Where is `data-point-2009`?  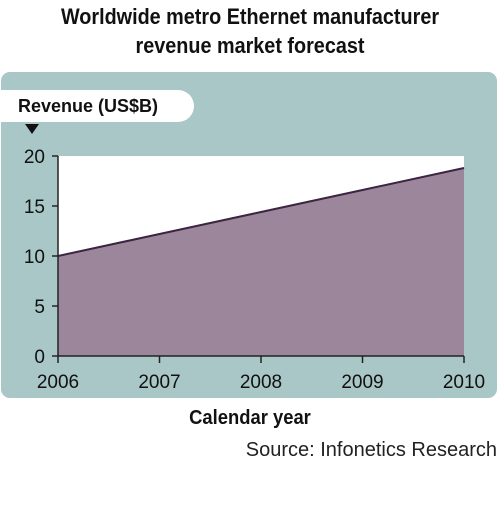
data-point-2009 is located at coordinates (362, 190).